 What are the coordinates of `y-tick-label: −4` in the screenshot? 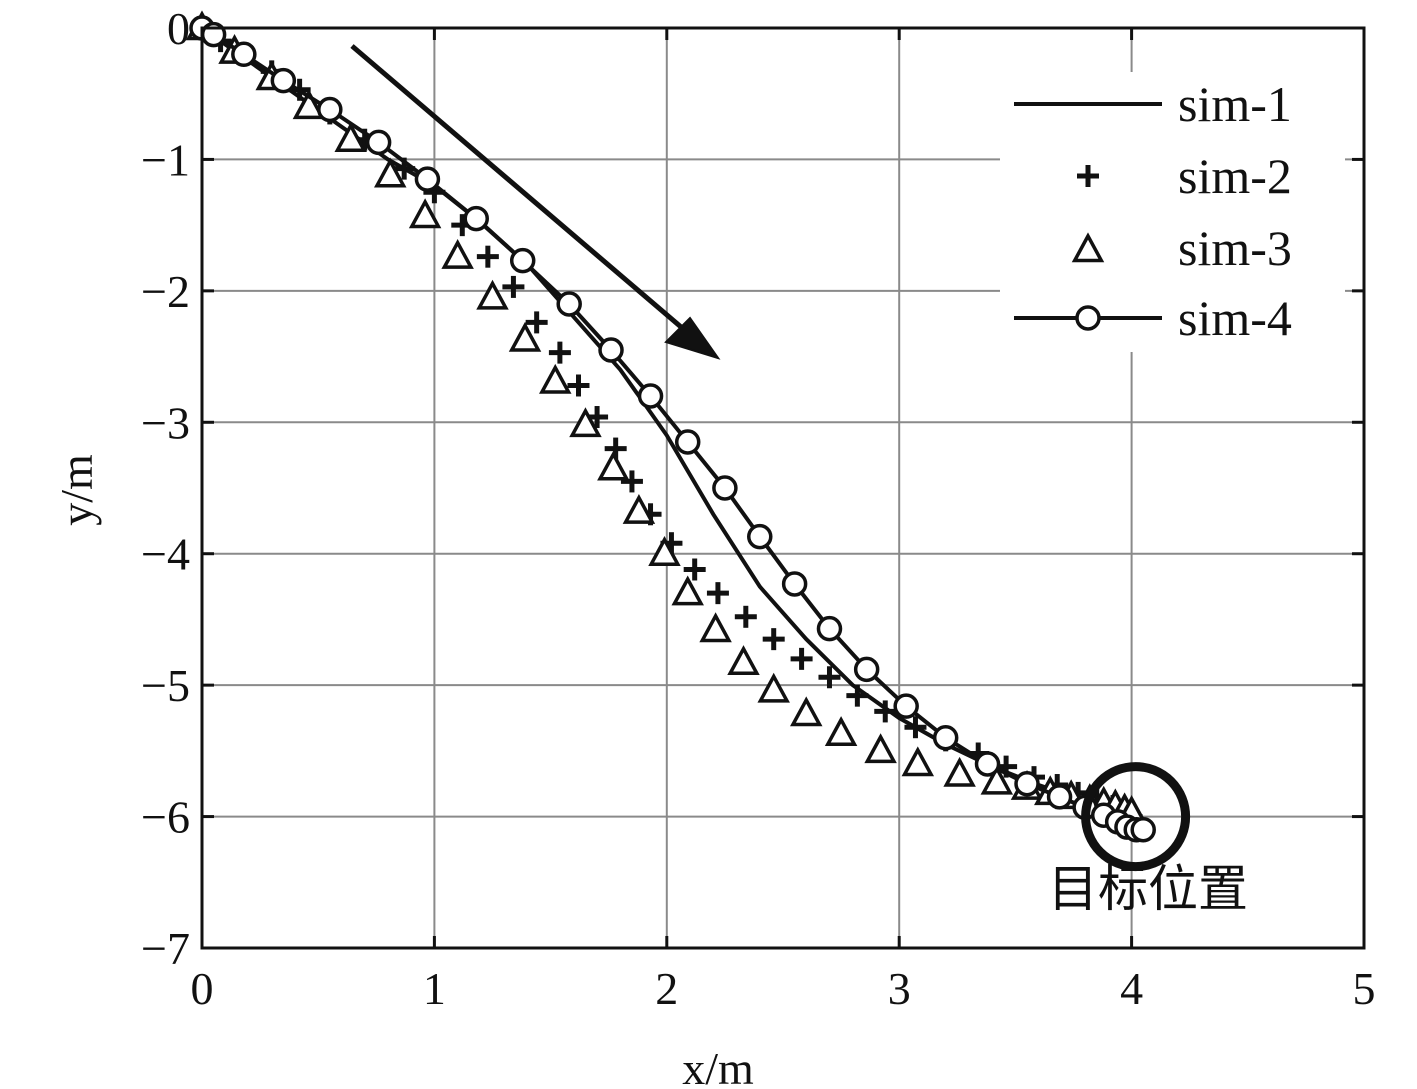 It's located at (165, 554).